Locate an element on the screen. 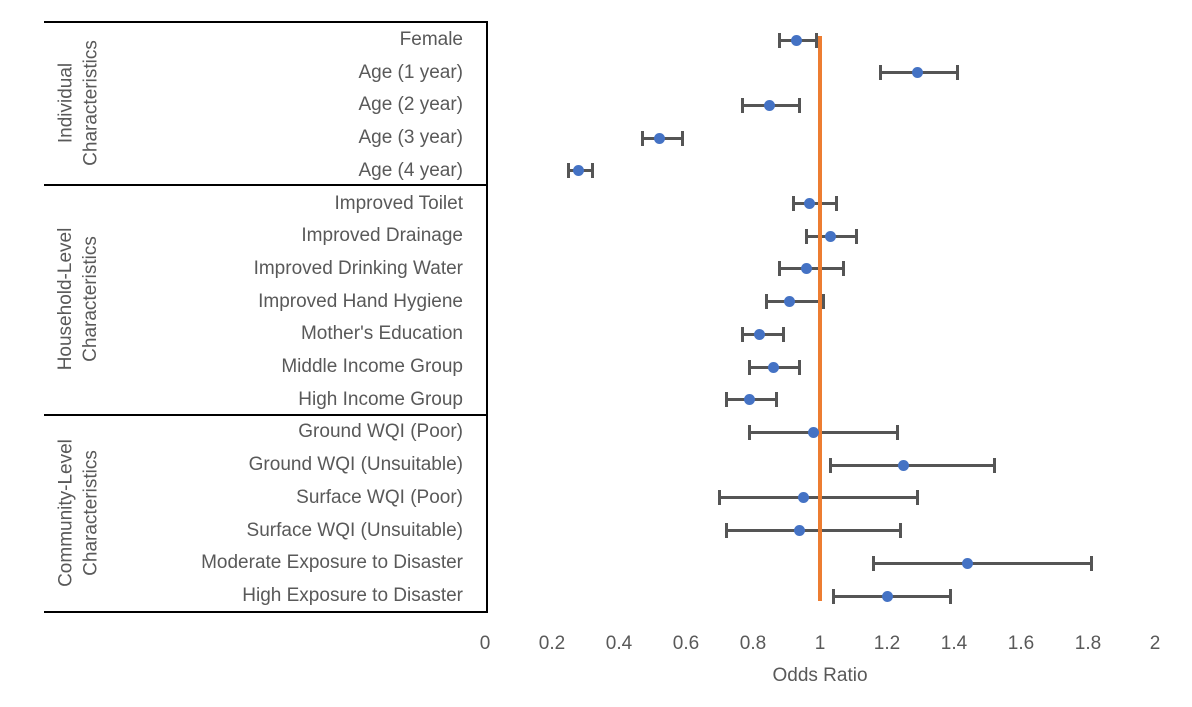 The image size is (1192, 707). row-label: Female is located at coordinates (431, 39).